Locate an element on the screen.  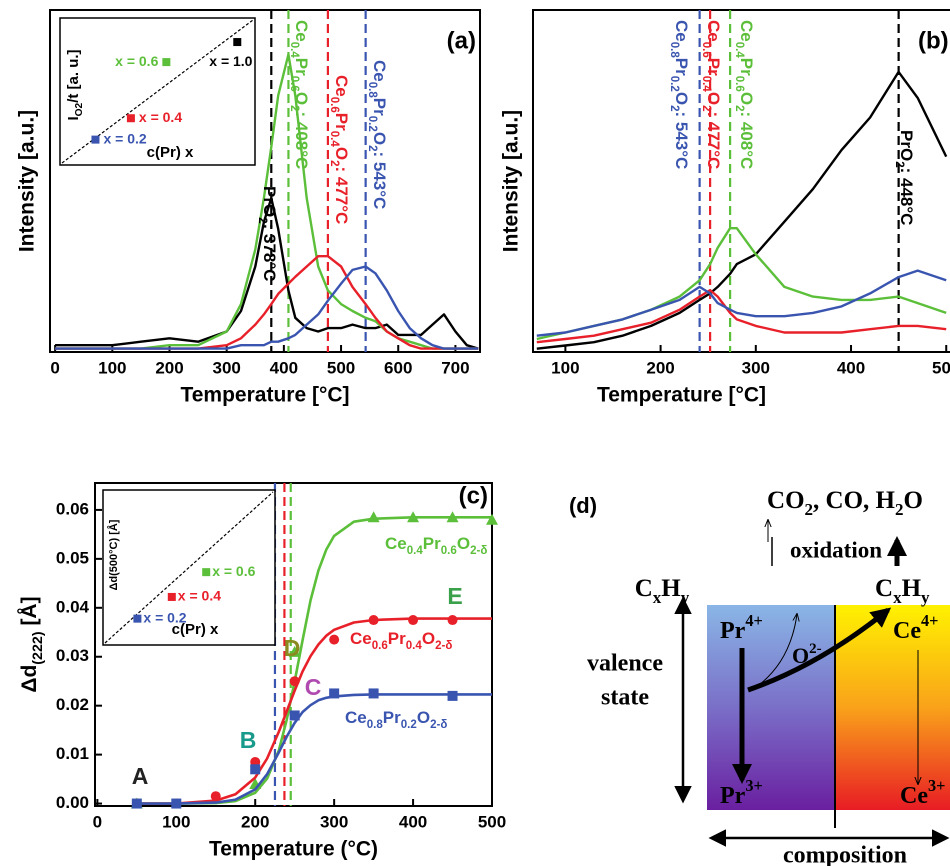
oxygen-arrow is located at coordinates (819, 650).